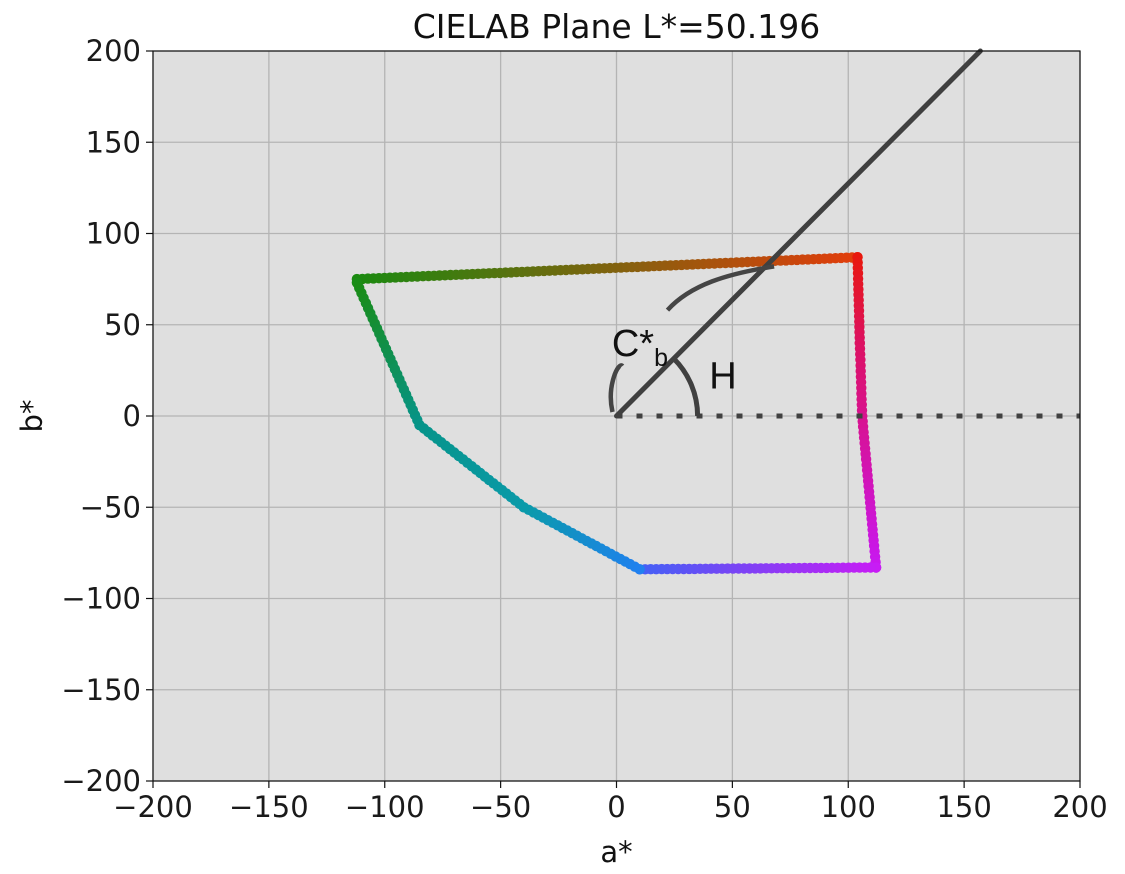  What do you see at coordinates (616, 852) in the screenshot?
I see `x-axis-label: a*` at bounding box center [616, 852].